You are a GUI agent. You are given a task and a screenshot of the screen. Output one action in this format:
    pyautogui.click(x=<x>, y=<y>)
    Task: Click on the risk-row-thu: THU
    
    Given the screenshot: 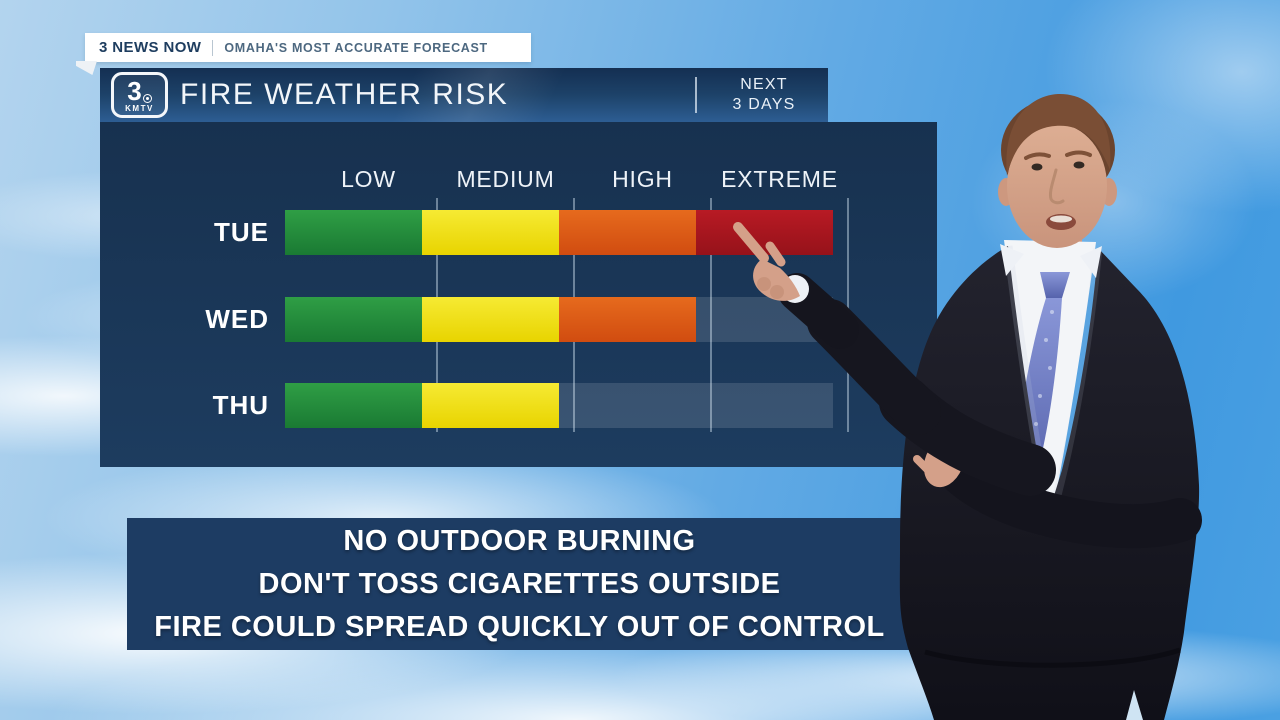 What is the action you would take?
    pyautogui.click(x=474, y=405)
    